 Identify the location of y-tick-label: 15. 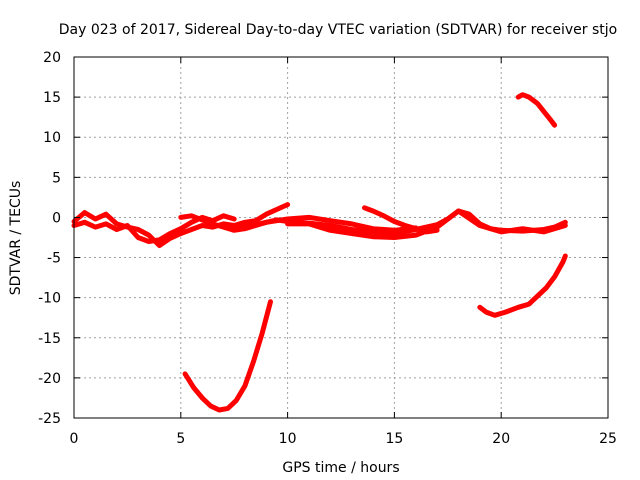
(52, 98).